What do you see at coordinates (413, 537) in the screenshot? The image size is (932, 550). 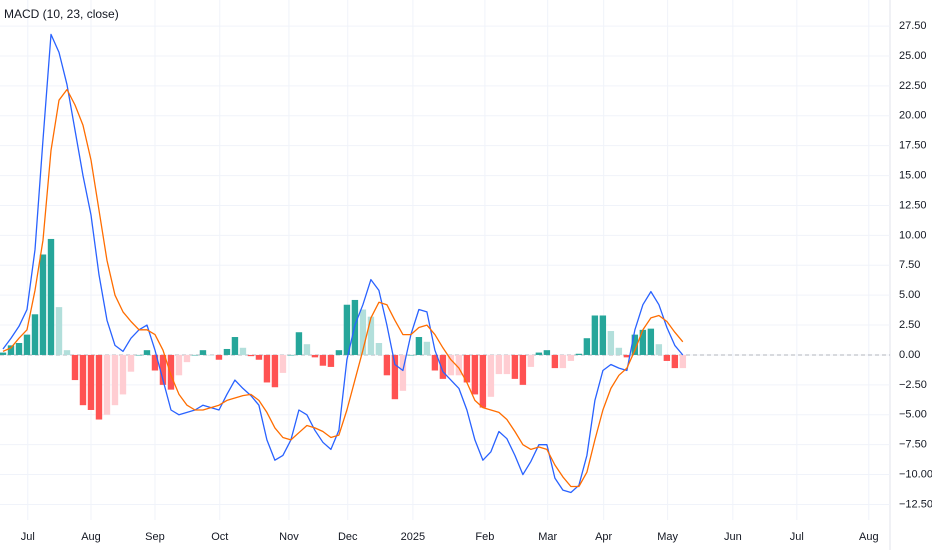 I see `x-tick-label: 2025` at bounding box center [413, 537].